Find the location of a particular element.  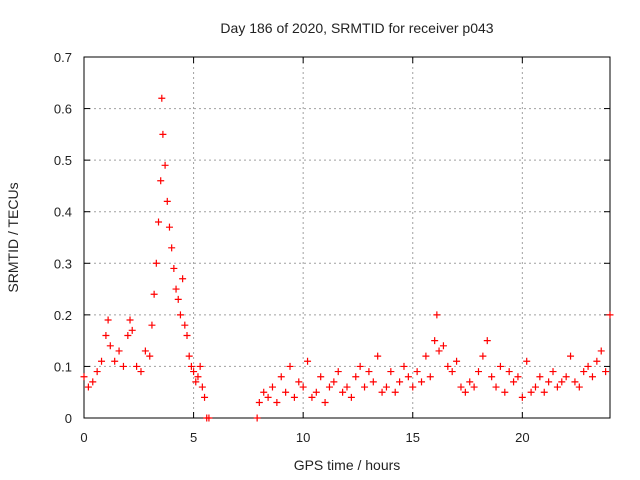

y-tick-label: 0.5 is located at coordinates (63, 160).